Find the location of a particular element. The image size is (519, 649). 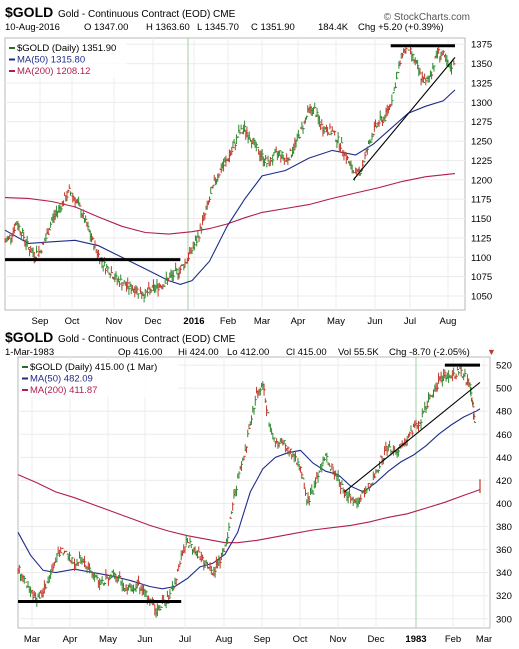

quote-low: L 1345.70 is located at coordinates (218, 27).